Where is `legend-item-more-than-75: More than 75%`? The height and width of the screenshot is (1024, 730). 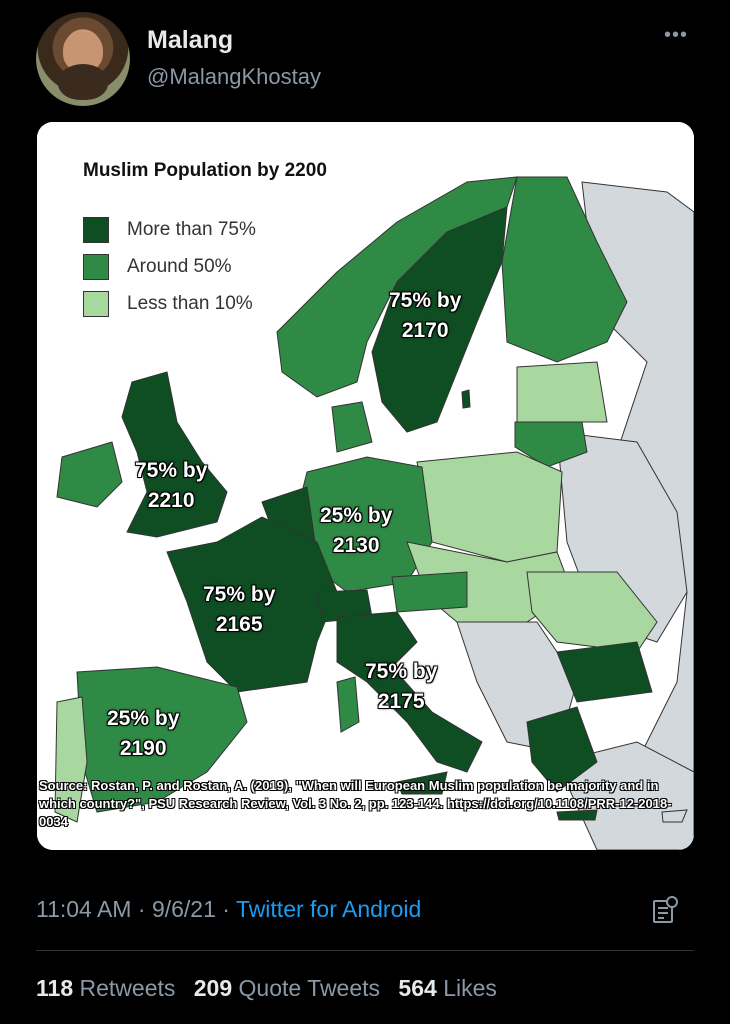 legend-item-more-than-75: More than 75% is located at coordinates (169, 229).